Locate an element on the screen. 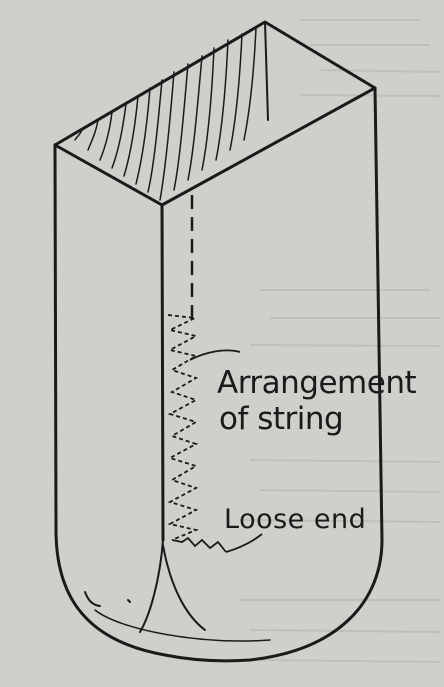  label-of-string: of string is located at coordinates (281, 419).